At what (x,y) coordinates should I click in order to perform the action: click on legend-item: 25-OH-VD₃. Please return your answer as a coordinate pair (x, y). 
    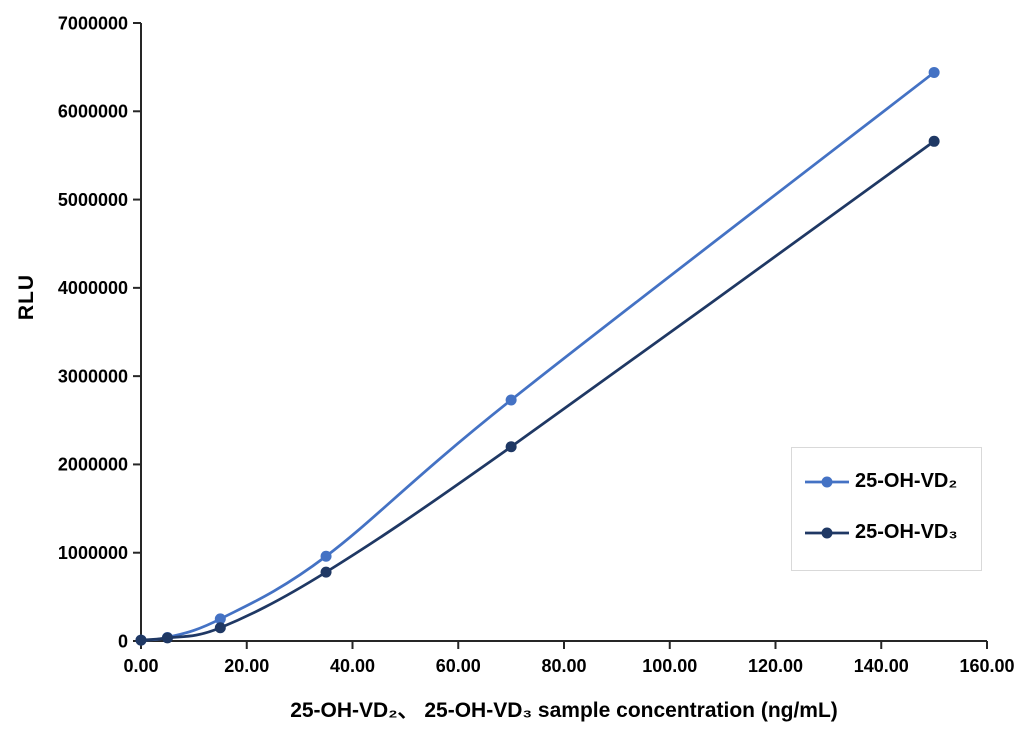
    Looking at the image, I should click on (893, 532).